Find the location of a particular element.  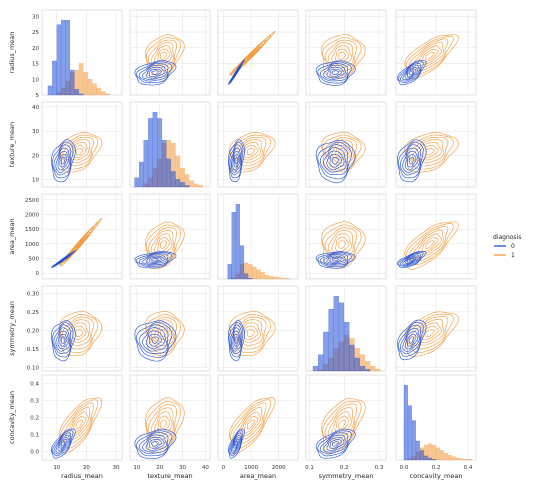

xtick-radius_mean: 10 is located at coordinates (56, 468).